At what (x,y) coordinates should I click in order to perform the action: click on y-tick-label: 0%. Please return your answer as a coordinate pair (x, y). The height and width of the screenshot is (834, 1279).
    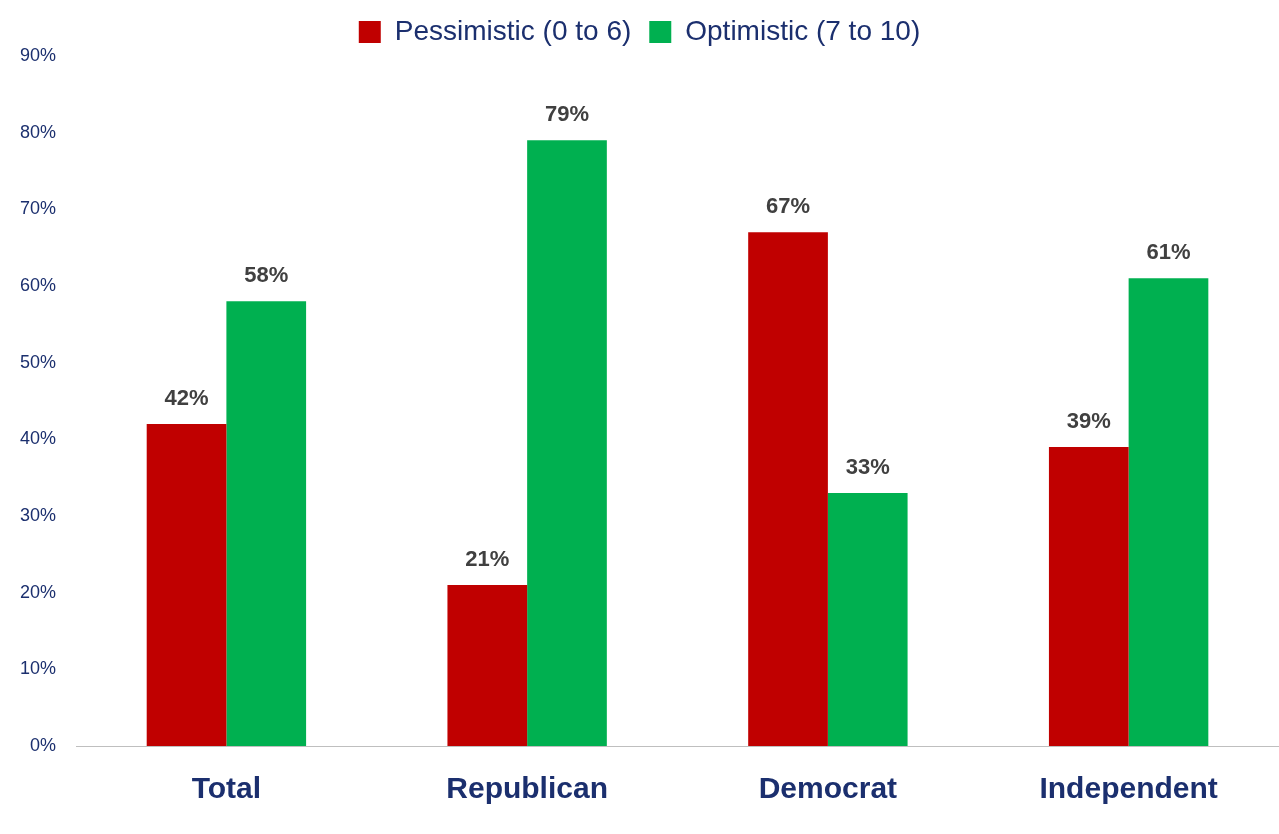
    Looking at the image, I should click on (43, 744).